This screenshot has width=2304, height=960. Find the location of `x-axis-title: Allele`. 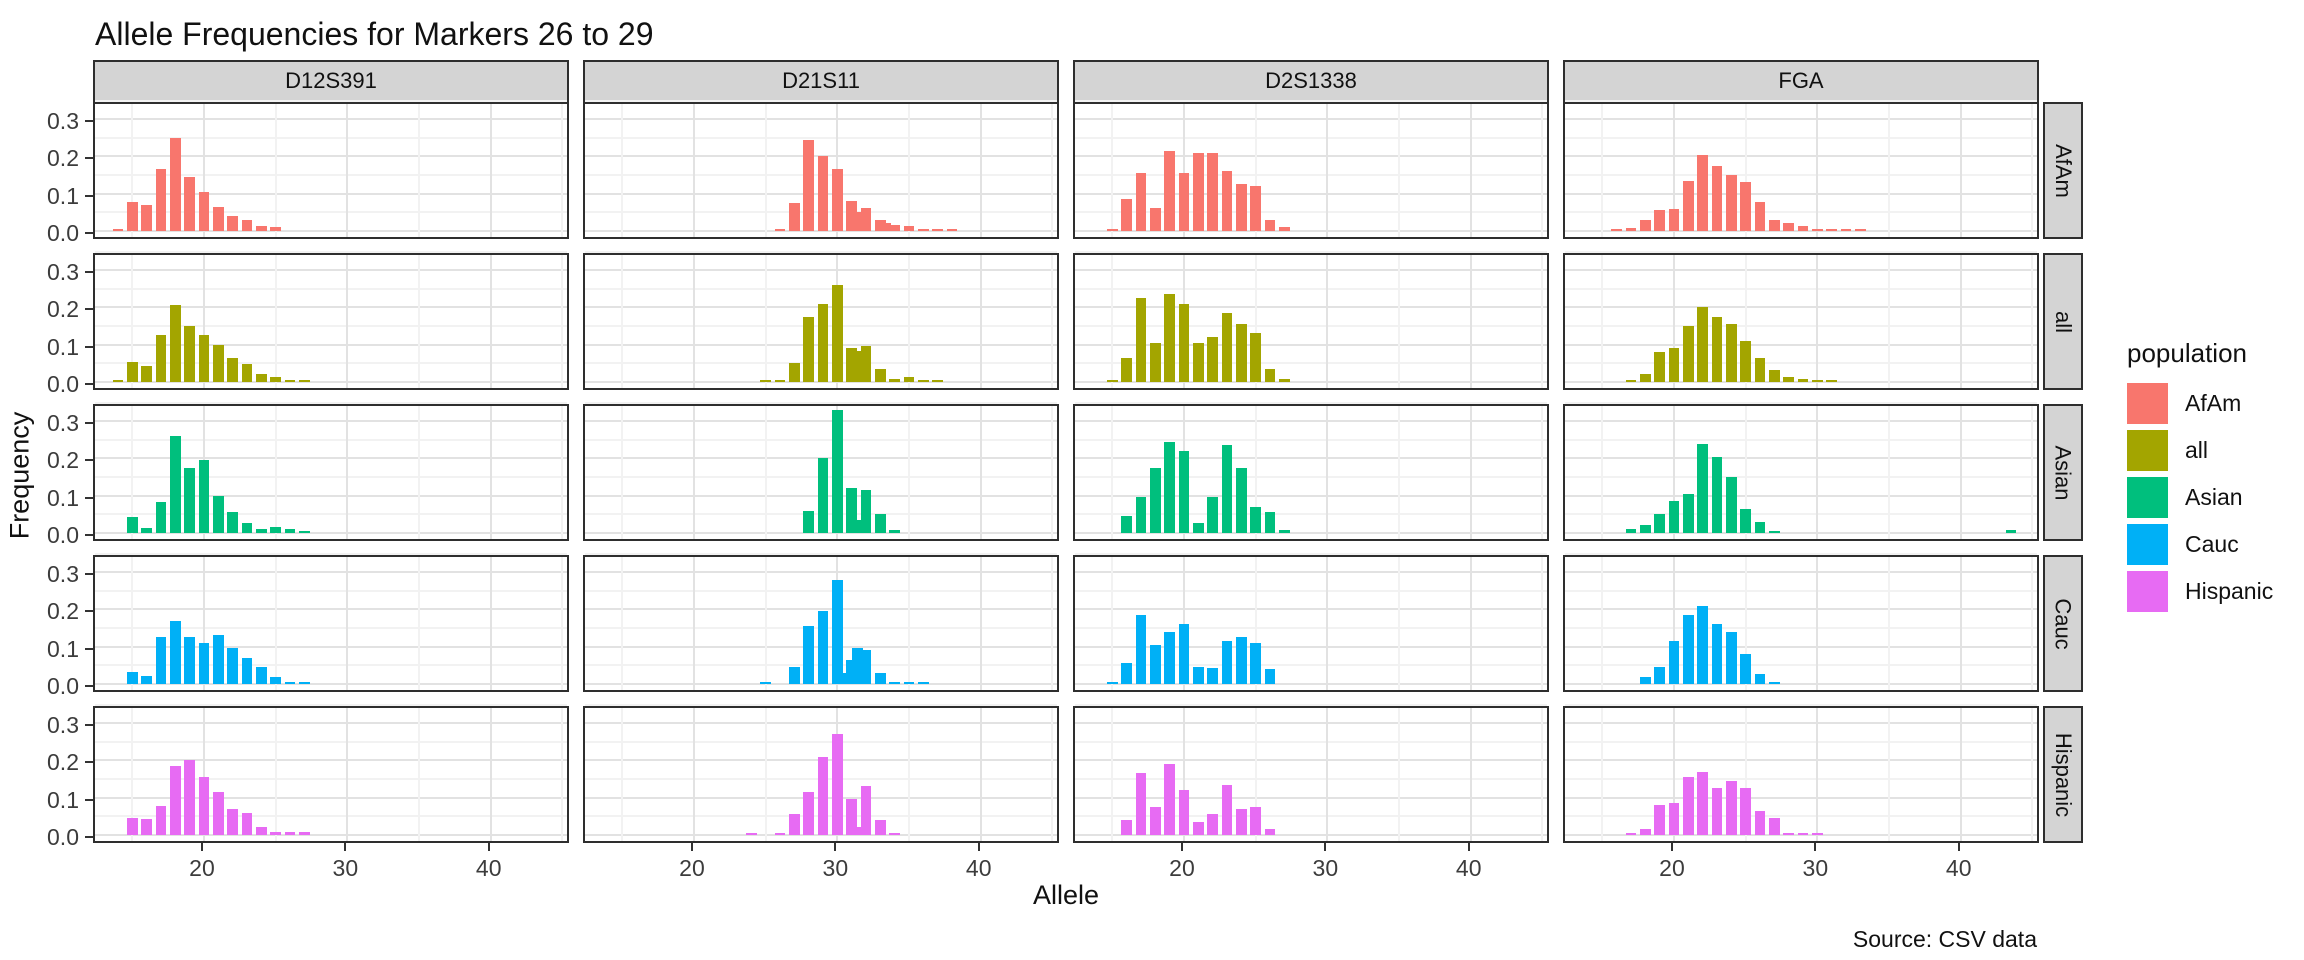

x-axis-title: Allele is located at coordinates (1066, 895).